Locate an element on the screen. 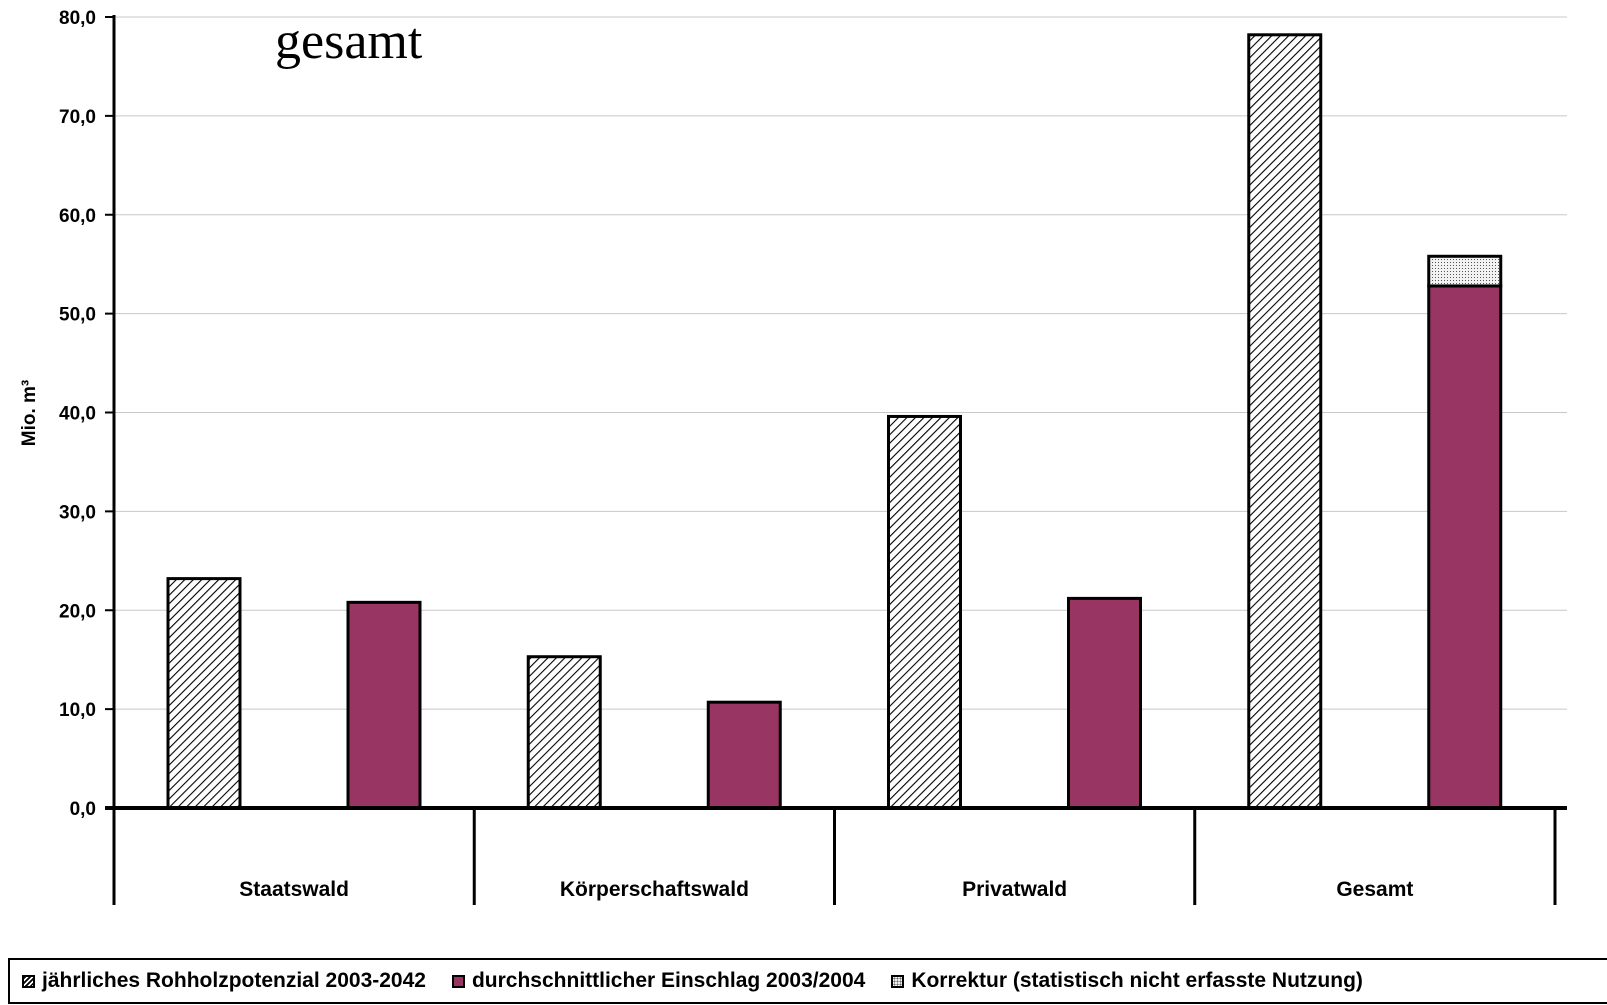  legend-label-potenzial: jährliches Rohholzpotenzial 2003-2042 is located at coordinates (234, 980).